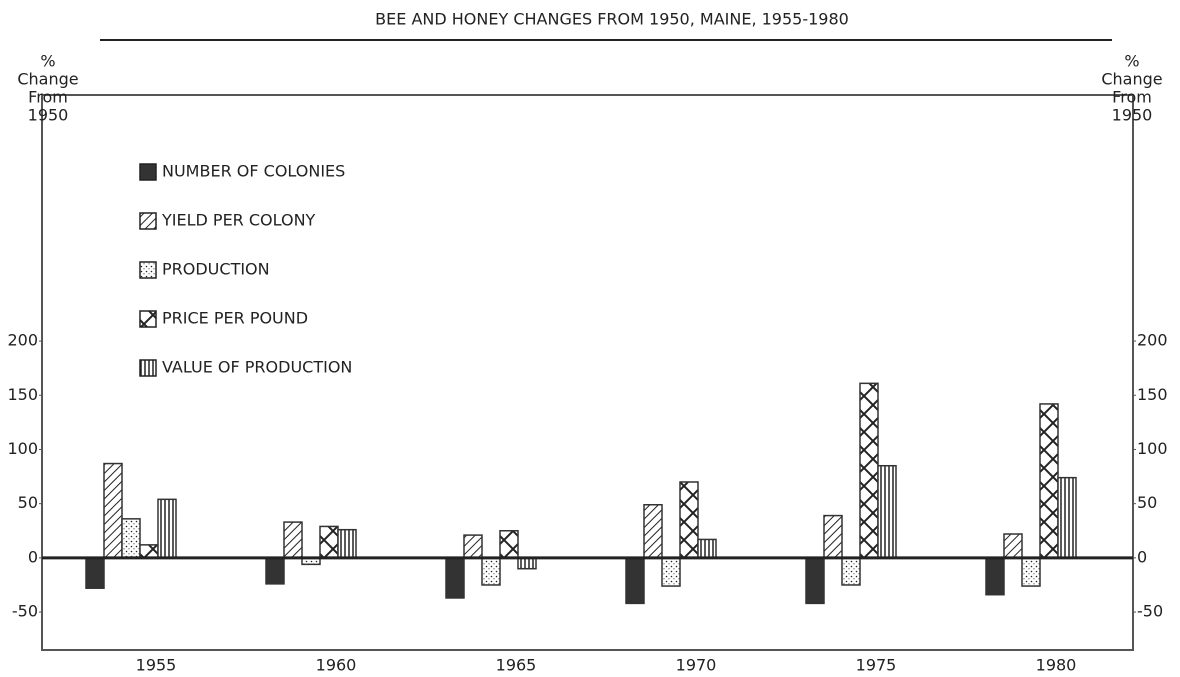 The width and height of the screenshot is (1180, 677). Describe the element at coordinates (47, 61) in the screenshot. I see `y-axis-label: %` at that location.